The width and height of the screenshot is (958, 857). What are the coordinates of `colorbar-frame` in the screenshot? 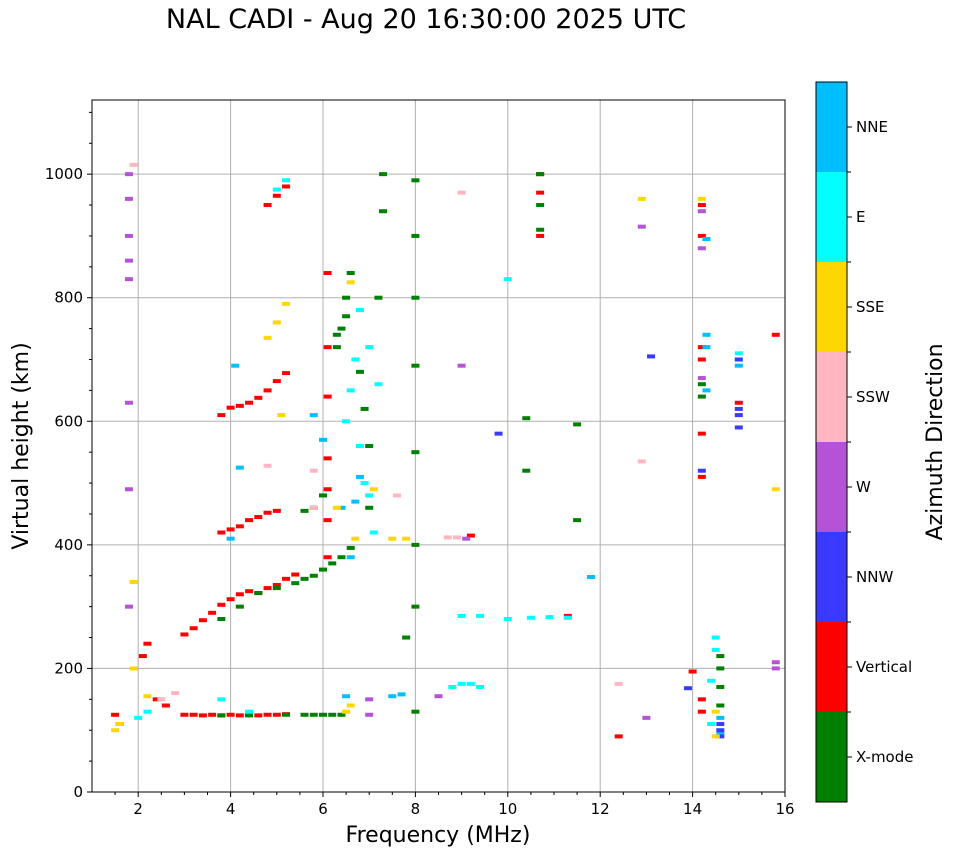 It's located at (831, 442).